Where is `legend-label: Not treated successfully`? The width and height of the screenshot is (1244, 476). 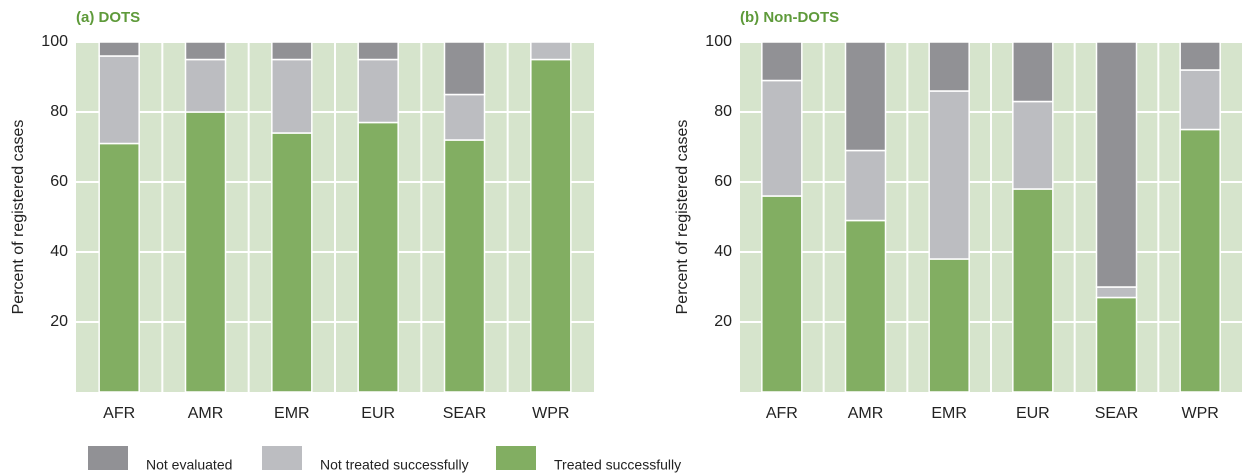 legend-label: Not treated successfully is located at coordinates (394, 465).